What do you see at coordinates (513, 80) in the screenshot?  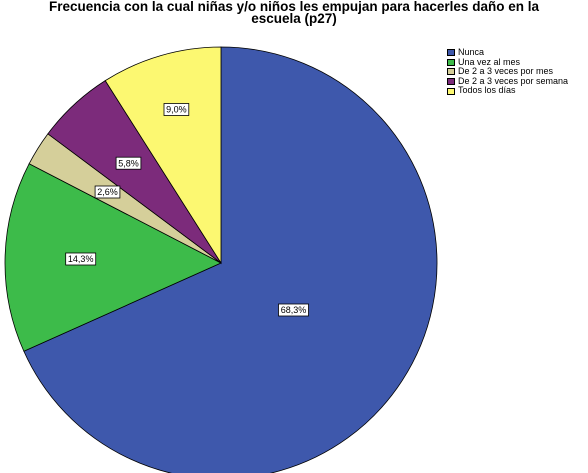 I see `legend-label: De 2 a 3 veces por semana` at bounding box center [513, 80].